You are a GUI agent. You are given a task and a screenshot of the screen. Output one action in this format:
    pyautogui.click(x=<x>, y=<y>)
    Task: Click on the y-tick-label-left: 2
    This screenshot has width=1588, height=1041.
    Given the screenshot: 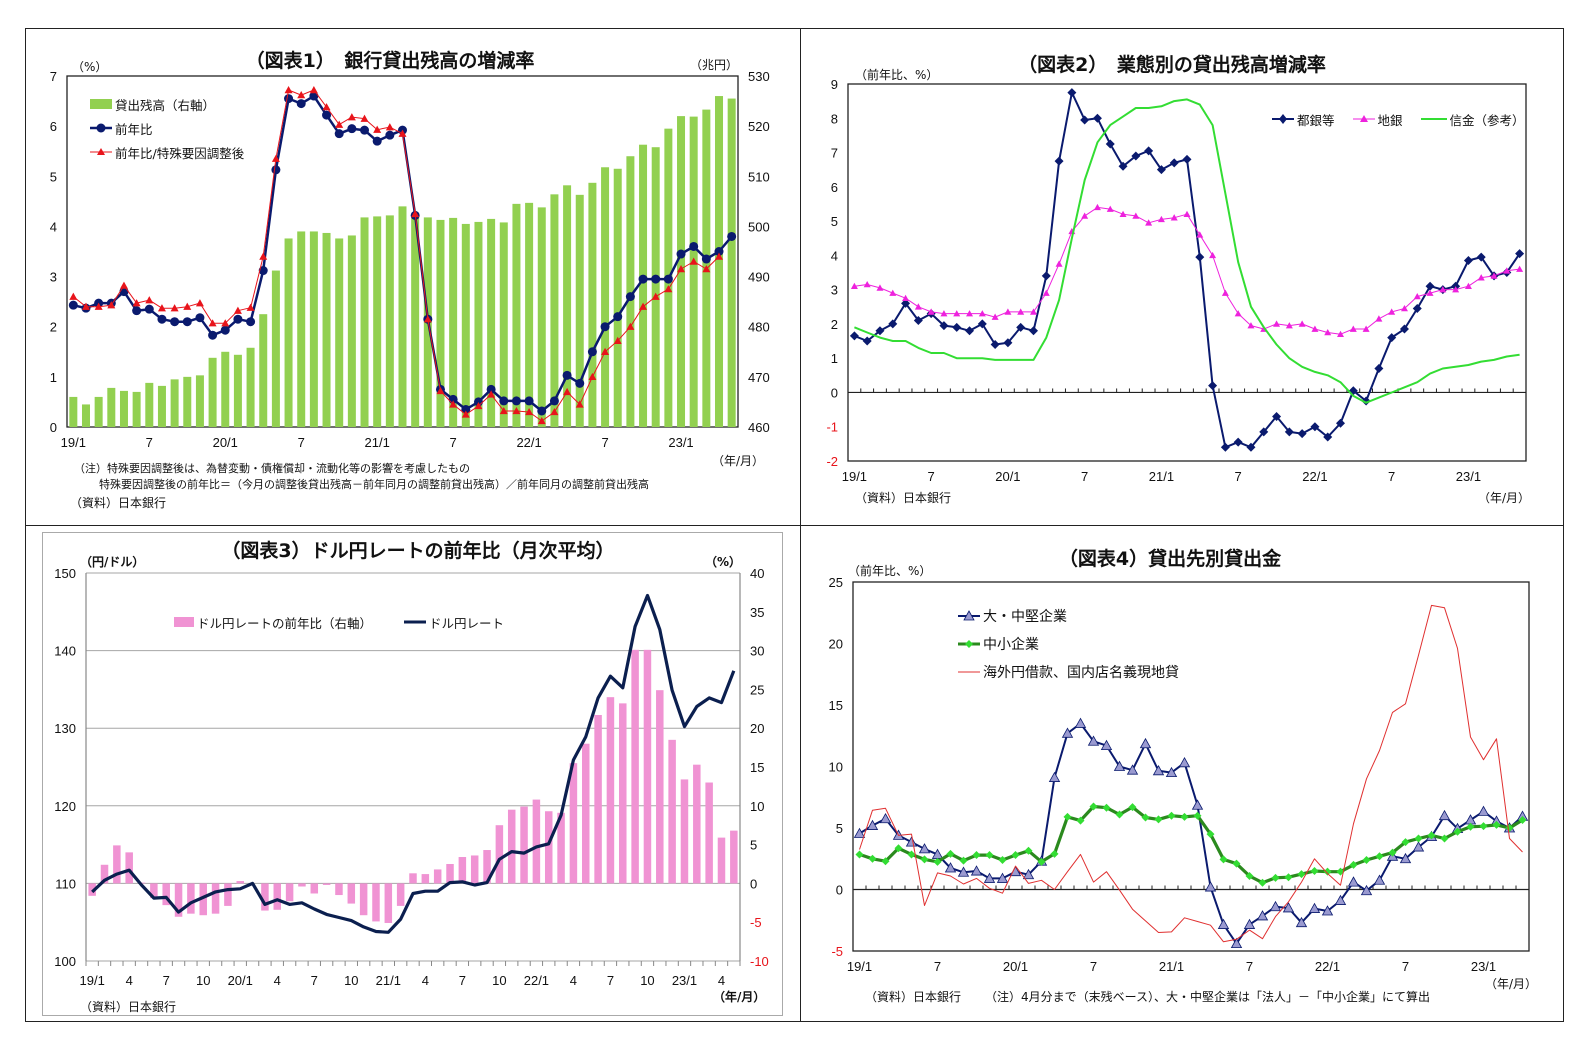 What is the action you would take?
    pyautogui.click(x=53, y=327)
    